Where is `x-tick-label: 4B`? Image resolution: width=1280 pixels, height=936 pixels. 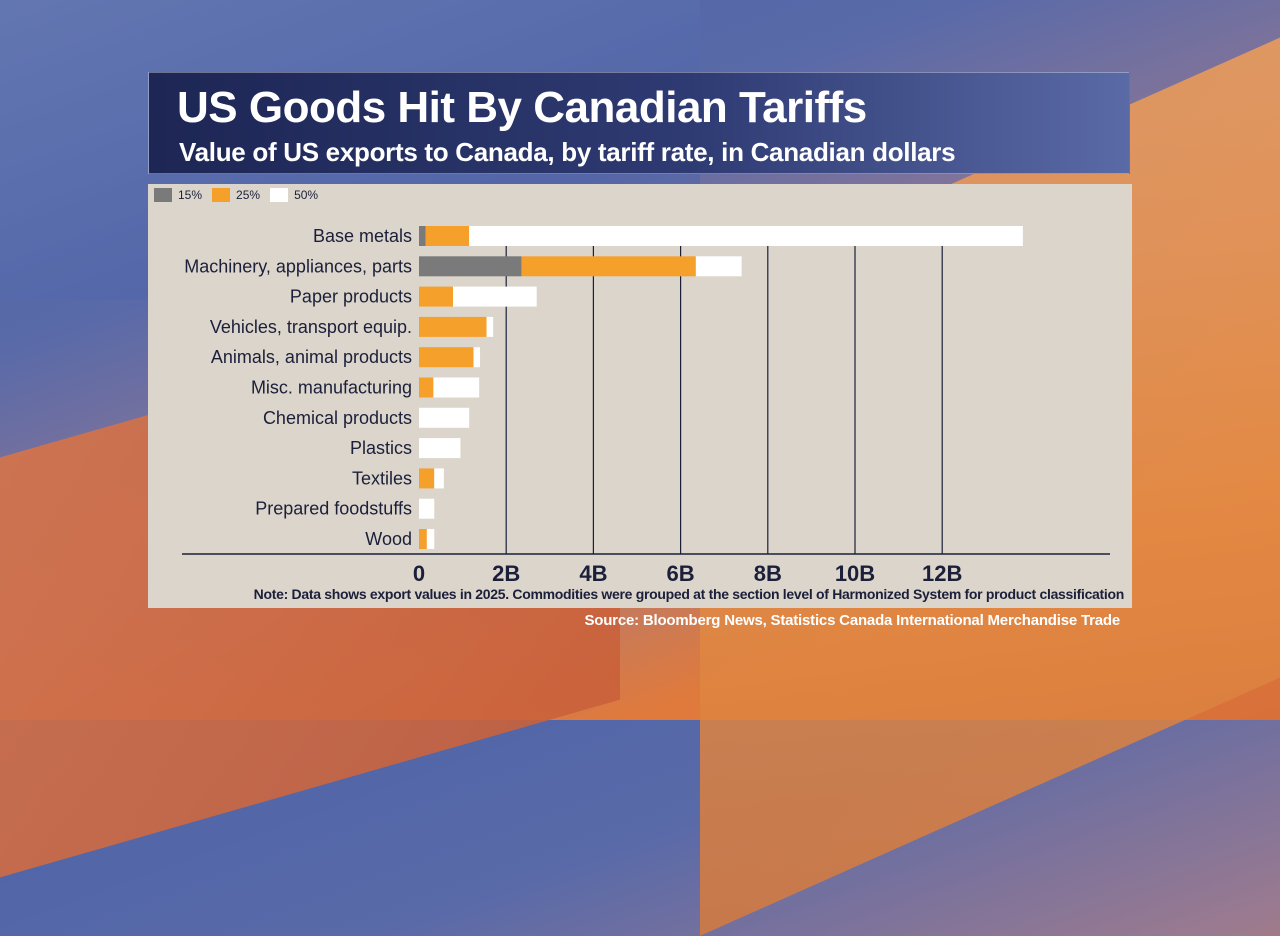 x-tick-label: 4B is located at coordinates (593, 573).